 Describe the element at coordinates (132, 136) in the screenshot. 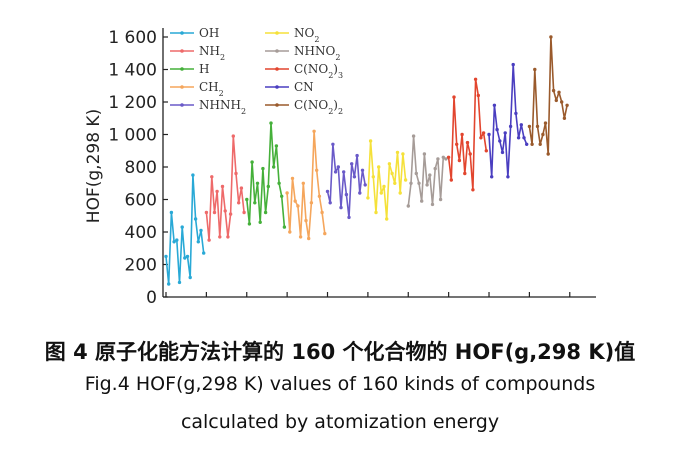

I see `y-tick-label: 1 000` at that location.